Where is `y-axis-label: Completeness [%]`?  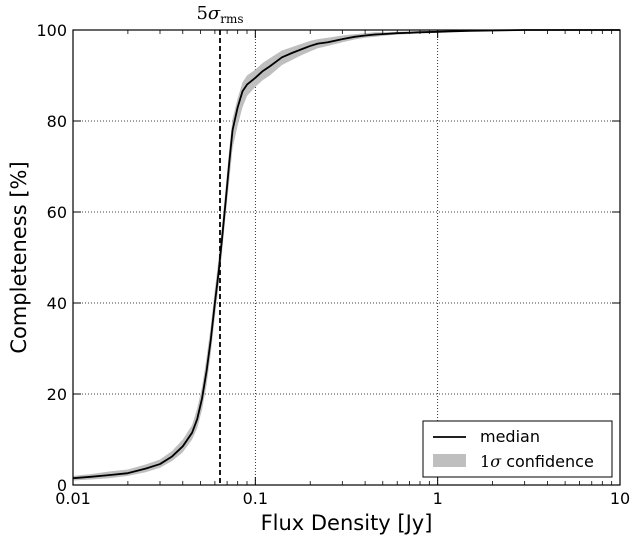
y-axis-label: Completeness [%] is located at coordinates (19, 257).